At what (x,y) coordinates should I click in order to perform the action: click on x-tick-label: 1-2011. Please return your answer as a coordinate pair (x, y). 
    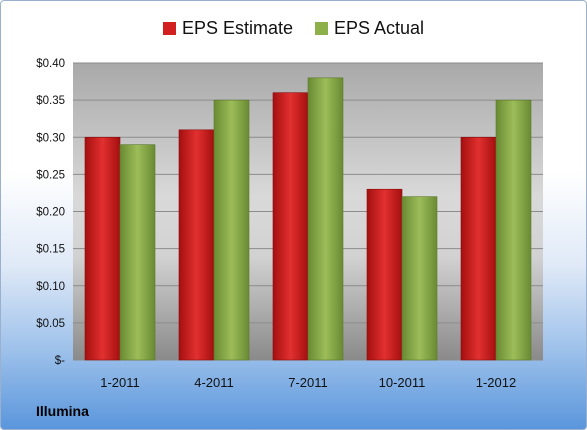
    Looking at the image, I should click on (120, 382).